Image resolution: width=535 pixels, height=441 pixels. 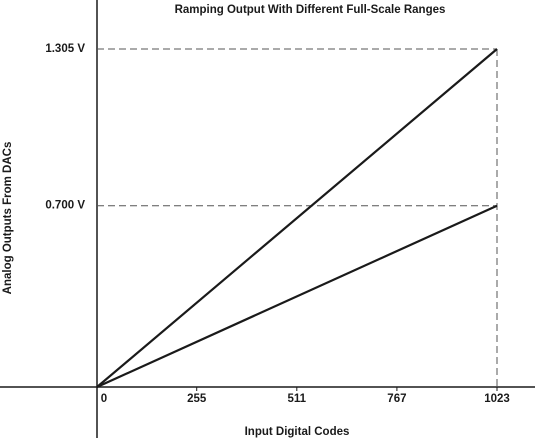 I want to click on x-tick-label: 767, so click(x=396, y=399).